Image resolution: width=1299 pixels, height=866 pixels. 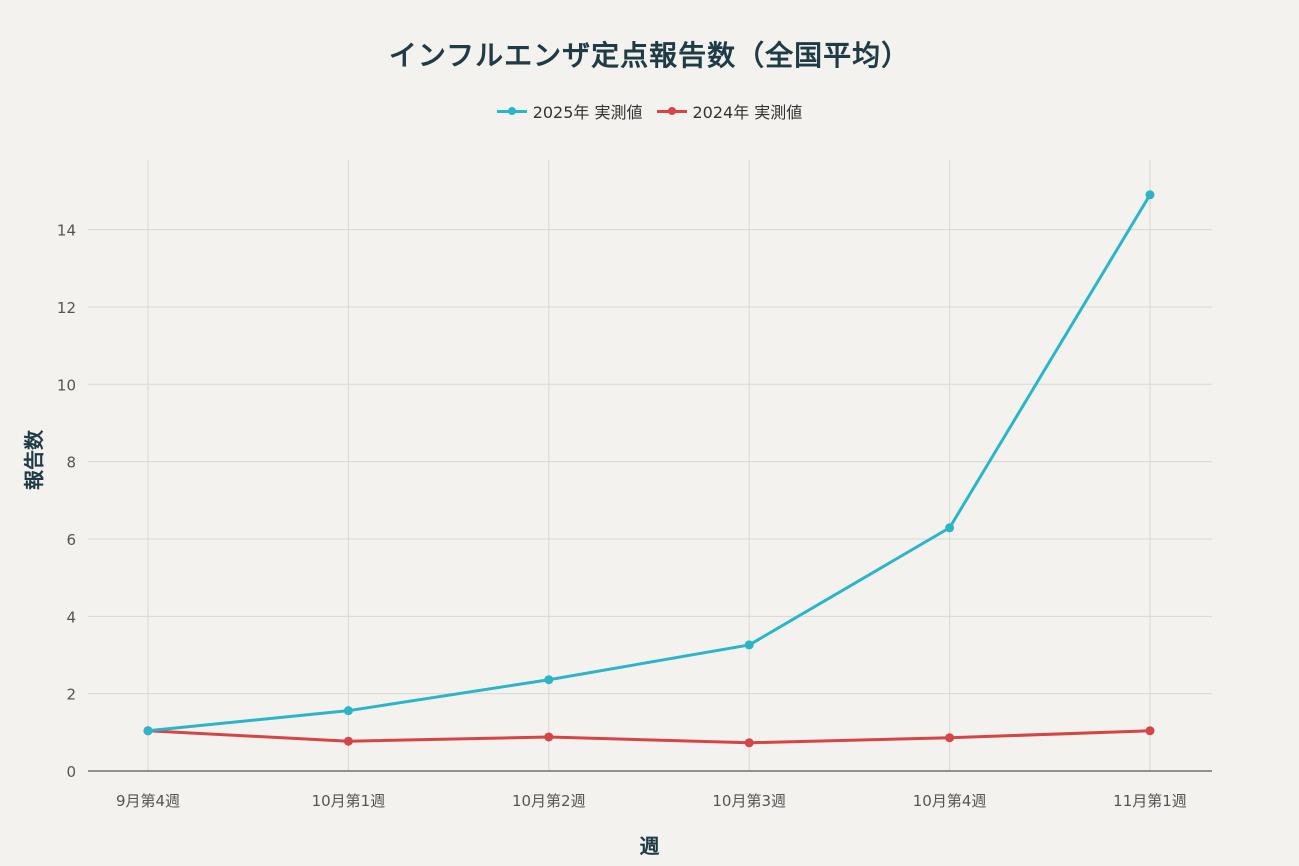 I want to click on y-tick-label: 2, so click(x=71, y=695).